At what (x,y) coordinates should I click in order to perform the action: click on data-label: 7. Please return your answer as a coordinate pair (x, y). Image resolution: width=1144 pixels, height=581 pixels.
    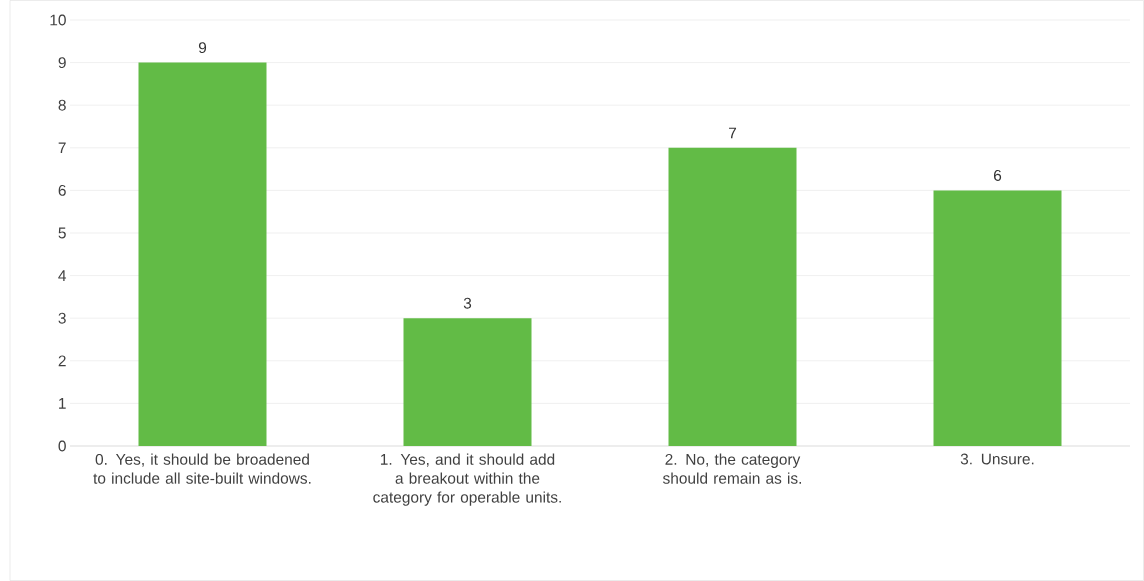
    Looking at the image, I should click on (733, 133).